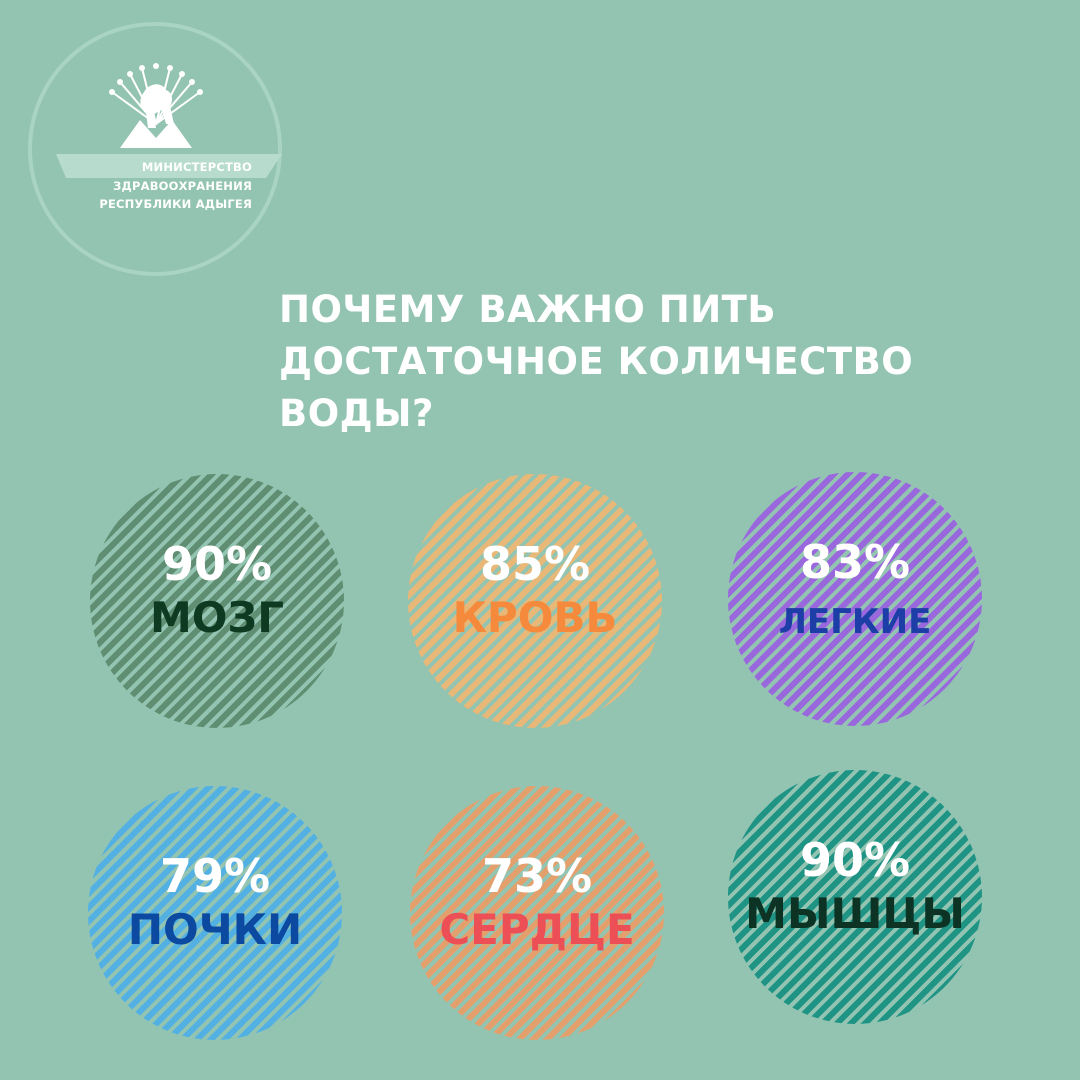  What do you see at coordinates (535, 564) in the screenshot?
I see `stat-percent: 85%` at bounding box center [535, 564].